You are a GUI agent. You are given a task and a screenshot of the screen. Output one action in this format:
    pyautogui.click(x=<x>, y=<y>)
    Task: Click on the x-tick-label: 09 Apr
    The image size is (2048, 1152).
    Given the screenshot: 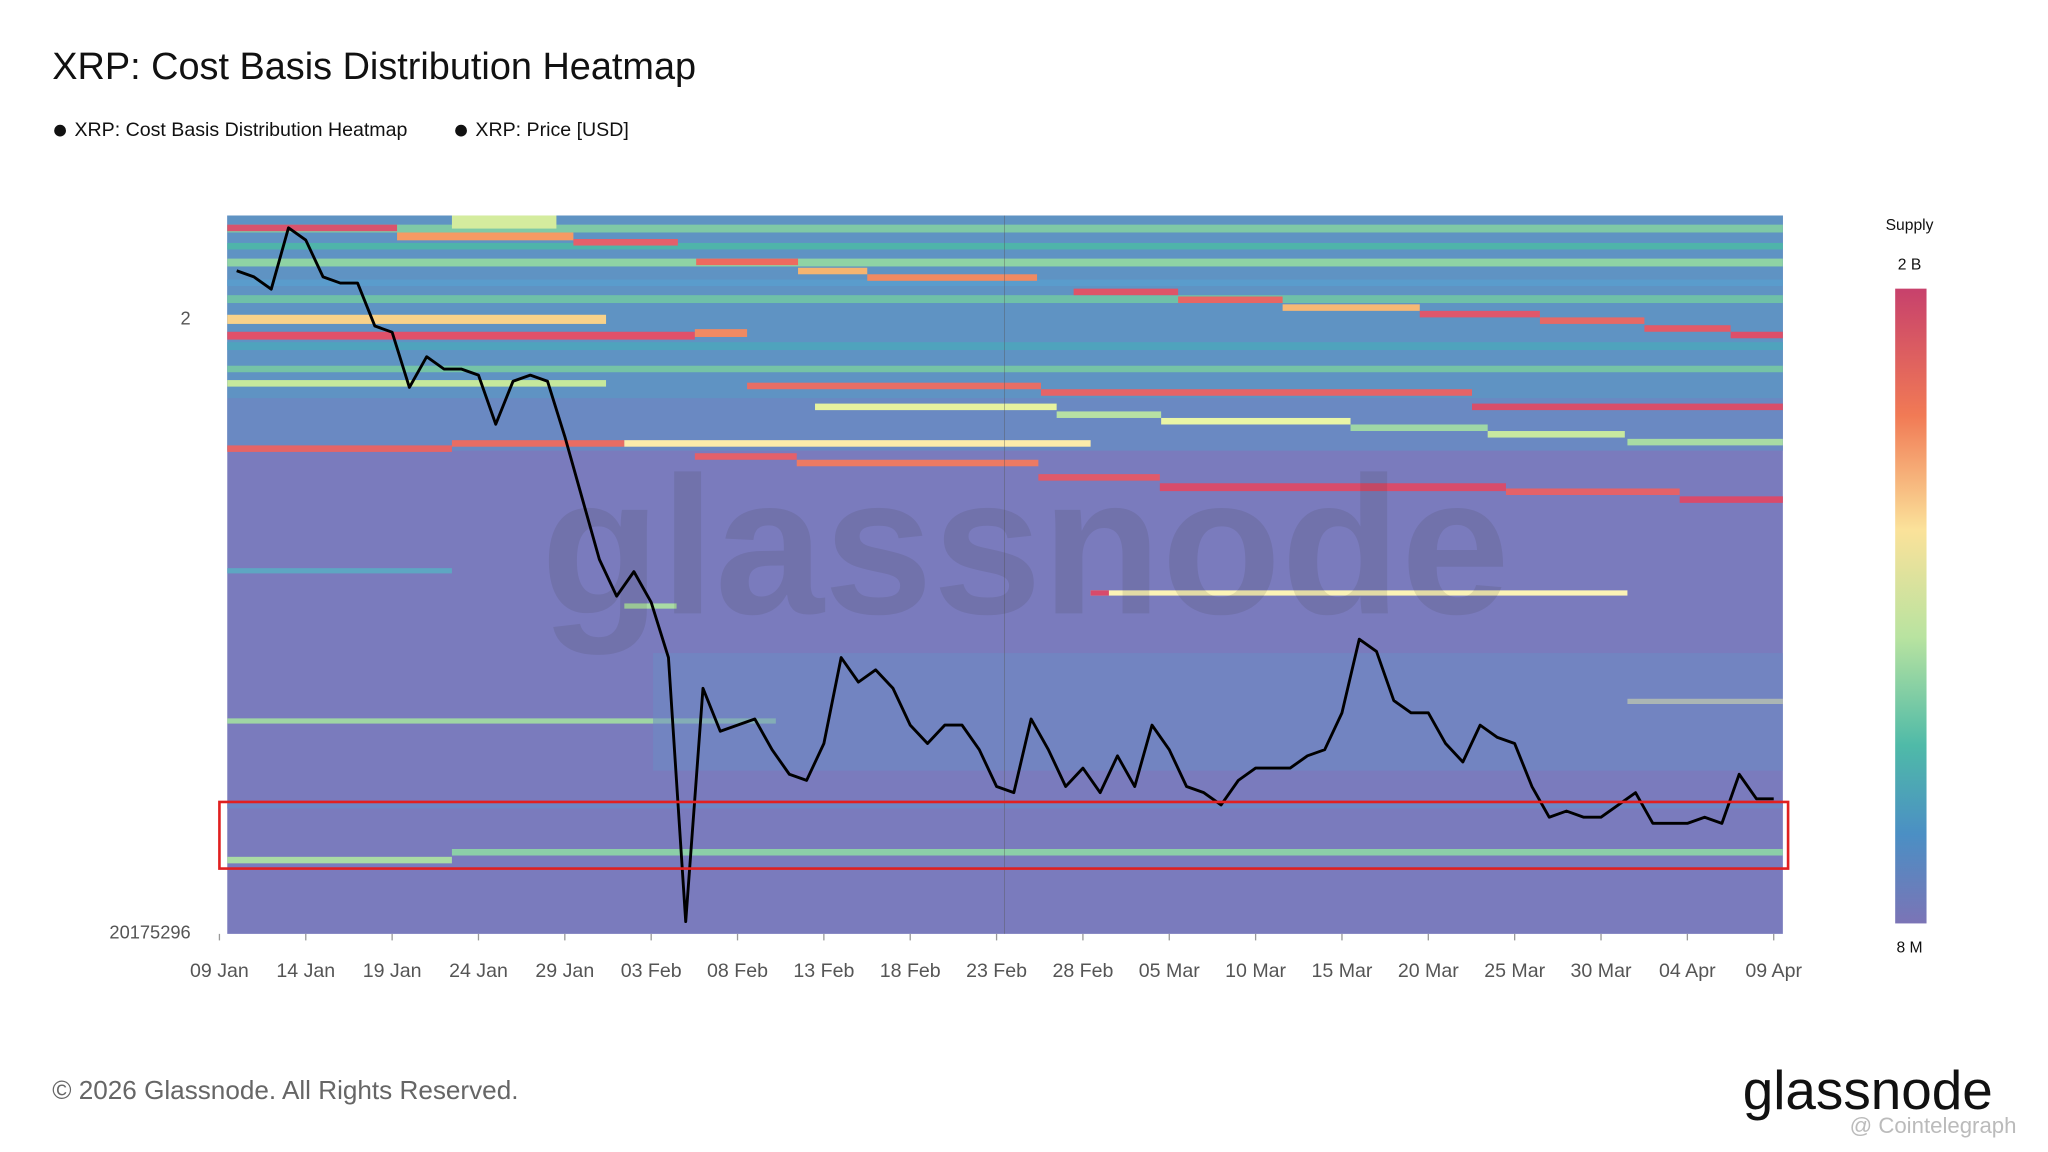 What is the action you would take?
    pyautogui.click(x=1773, y=971)
    